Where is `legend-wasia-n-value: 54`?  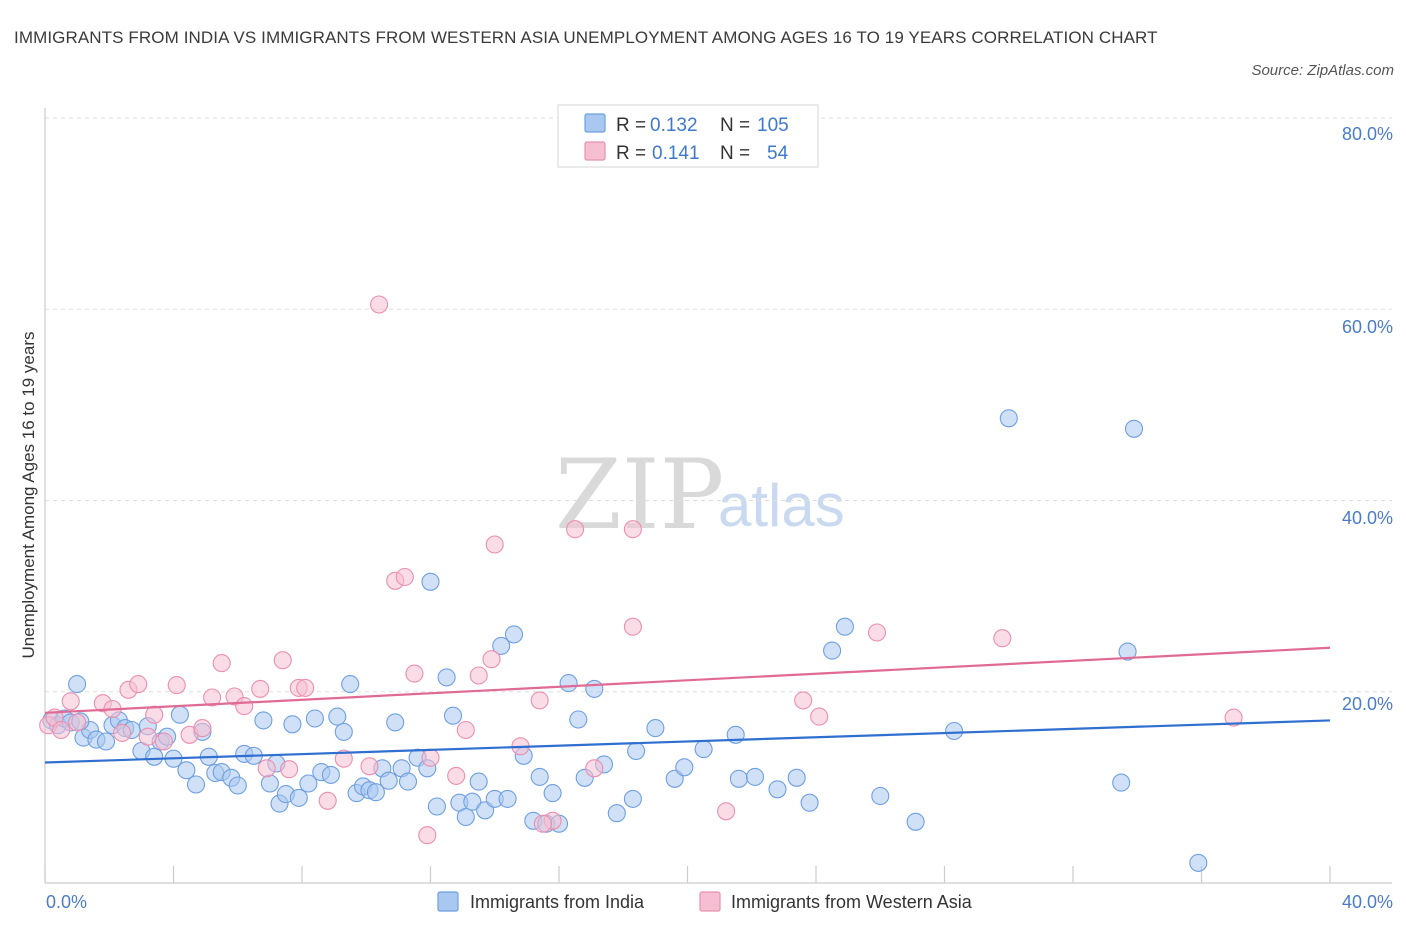 legend-wasia-n-value: 54 is located at coordinates (778, 153).